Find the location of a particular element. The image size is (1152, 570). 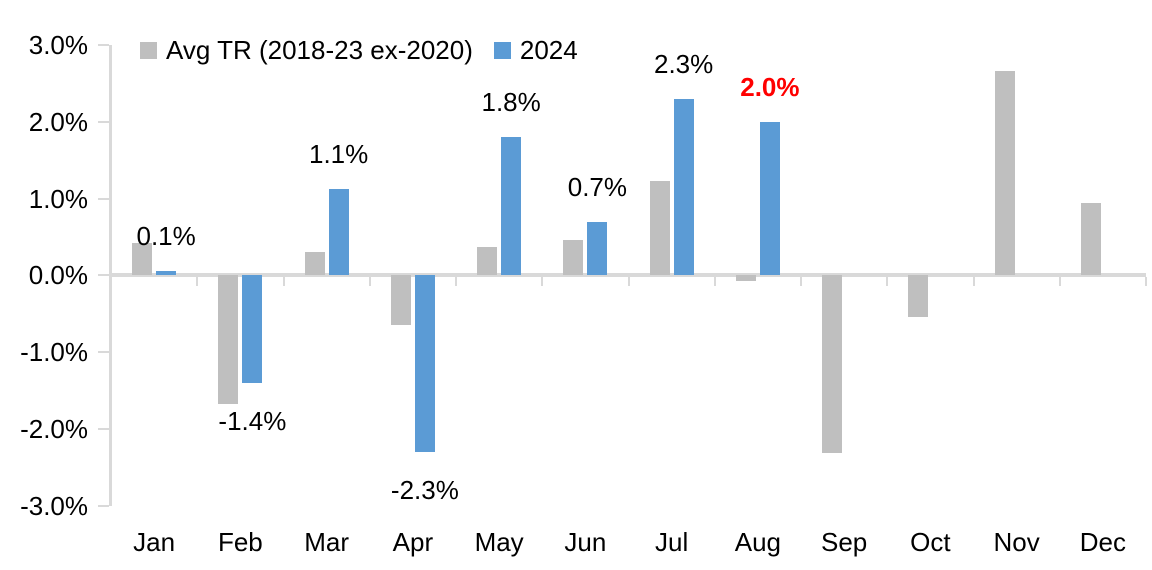

bar-2024-may is located at coordinates (511, 206).